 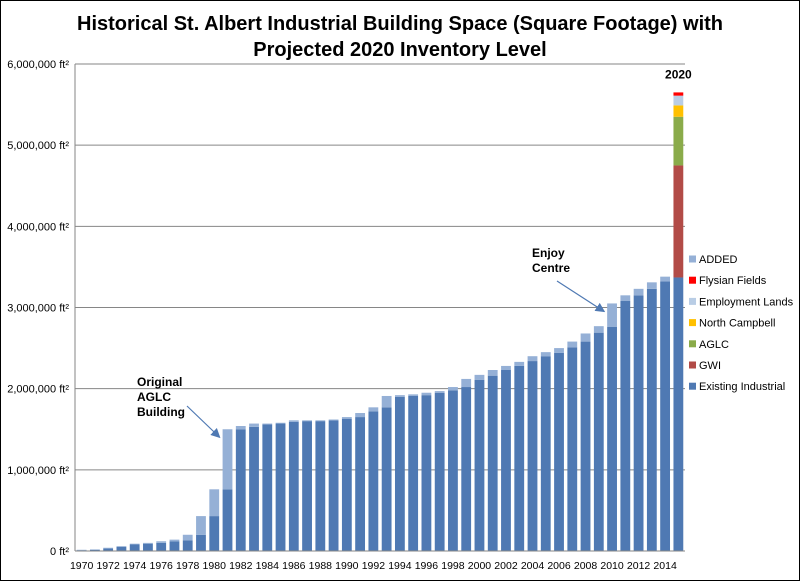 What do you see at coordinates (532, 359) in the screenshot?
I see `bar-added-2004` at bounding box center [532, 359].